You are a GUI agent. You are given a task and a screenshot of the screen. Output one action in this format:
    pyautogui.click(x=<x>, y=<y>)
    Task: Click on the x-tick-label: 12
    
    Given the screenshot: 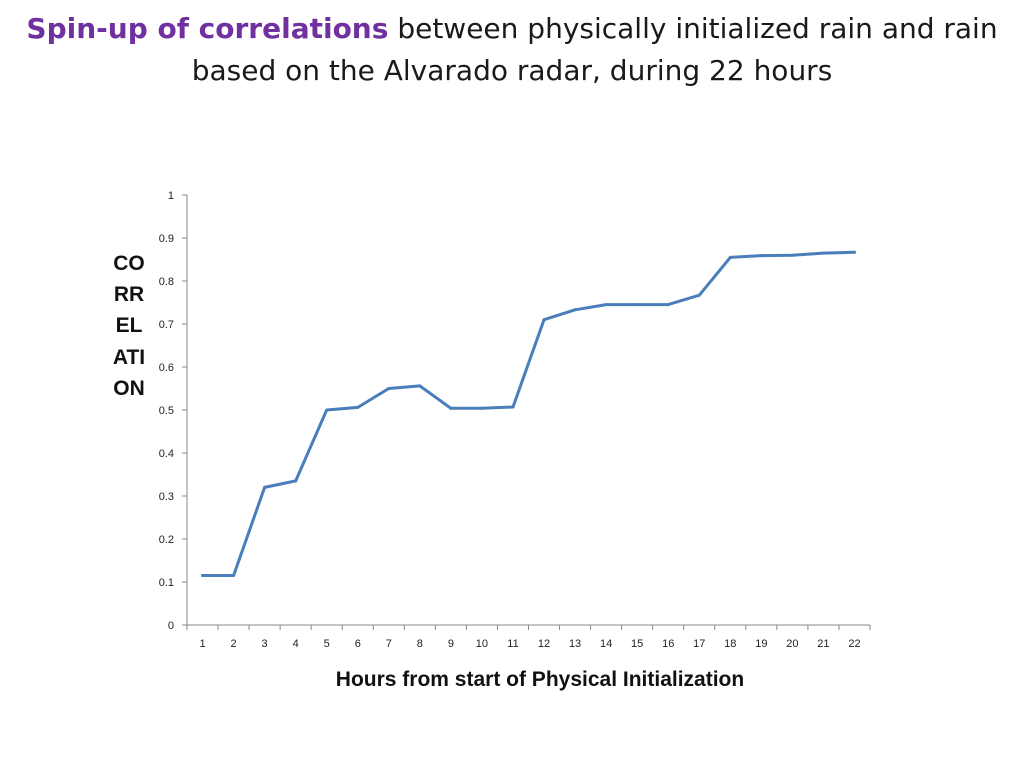 What is the action you would take?
    pyautogui.click(x=544, y=644)
    